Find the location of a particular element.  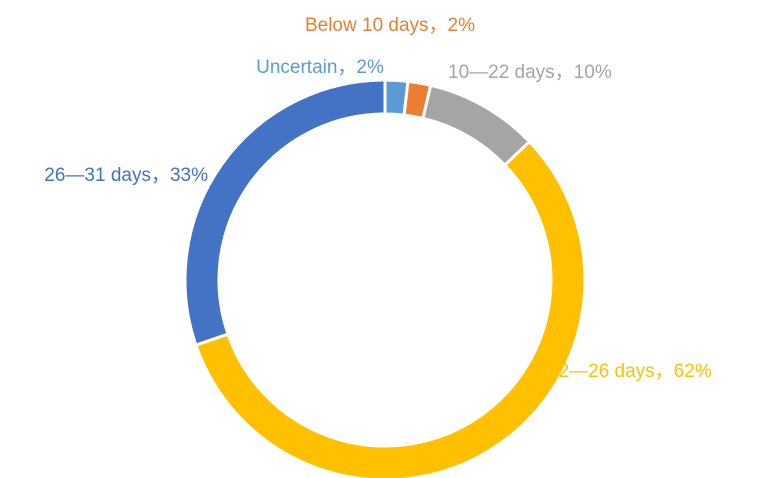

slice-label: Uncertain，2% is located at coordinates (320, 67).